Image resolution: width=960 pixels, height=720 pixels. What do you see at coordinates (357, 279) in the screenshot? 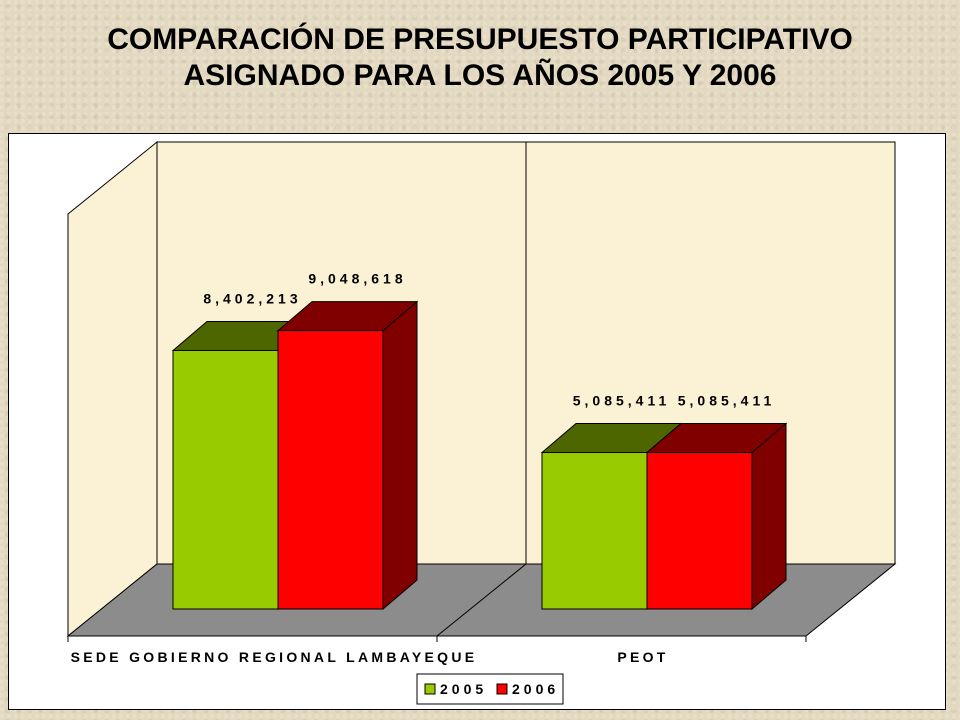
I see `data-label: 9,048,618` at bounding box center [357, 279].